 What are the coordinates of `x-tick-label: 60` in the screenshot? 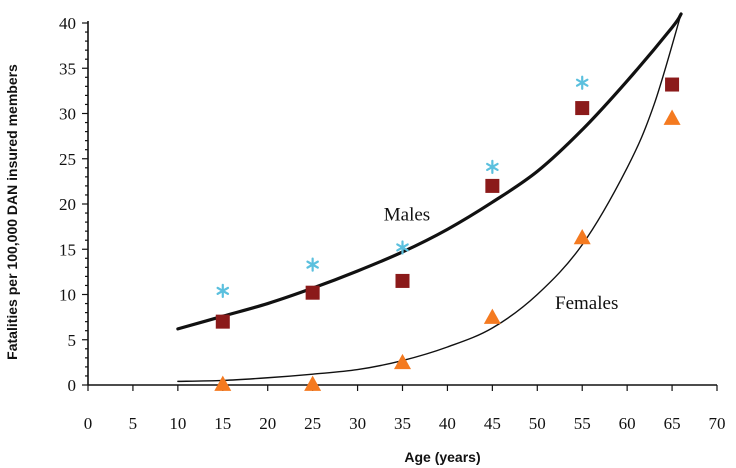 It's located at (627, 423).